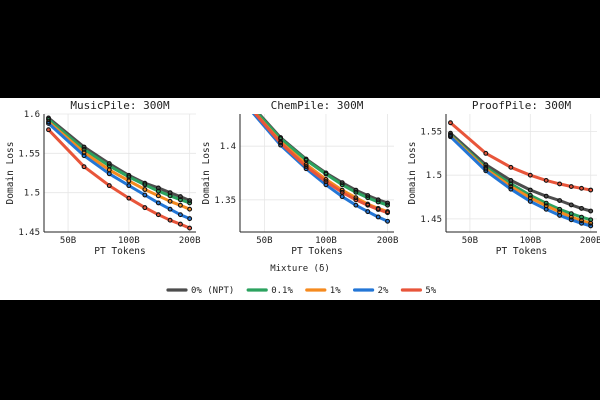  What do you see at coordinates (431, 132) in the screenshot?
I see `y-tick-label: 1.55` at bounding box center [431, 132].